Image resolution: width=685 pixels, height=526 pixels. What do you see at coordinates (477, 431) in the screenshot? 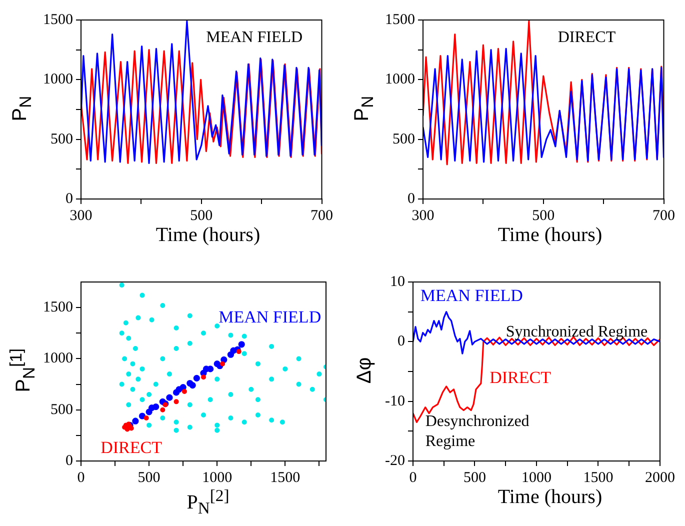
I see `annotation: Desynchronized Regime` at bounding box center [477, 431].